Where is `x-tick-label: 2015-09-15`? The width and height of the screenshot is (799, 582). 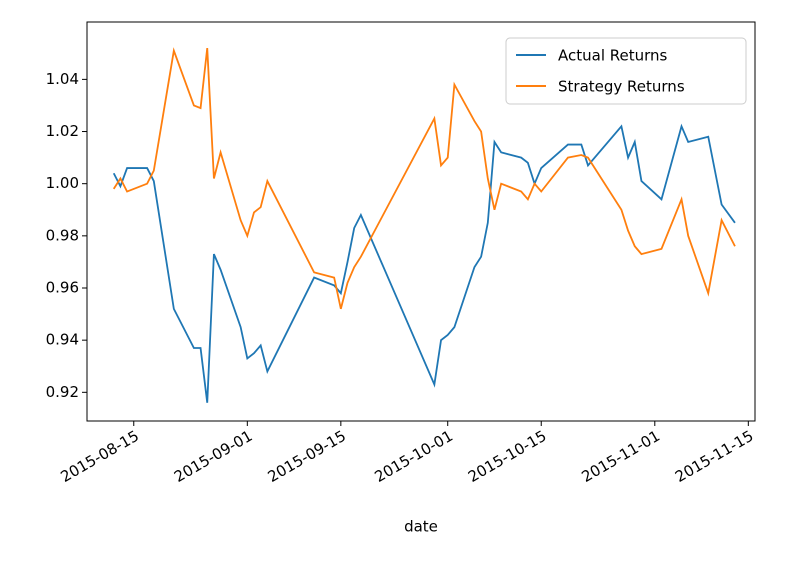
x-tick-label: 2015-09-15 is located at coordinates (307, 456).